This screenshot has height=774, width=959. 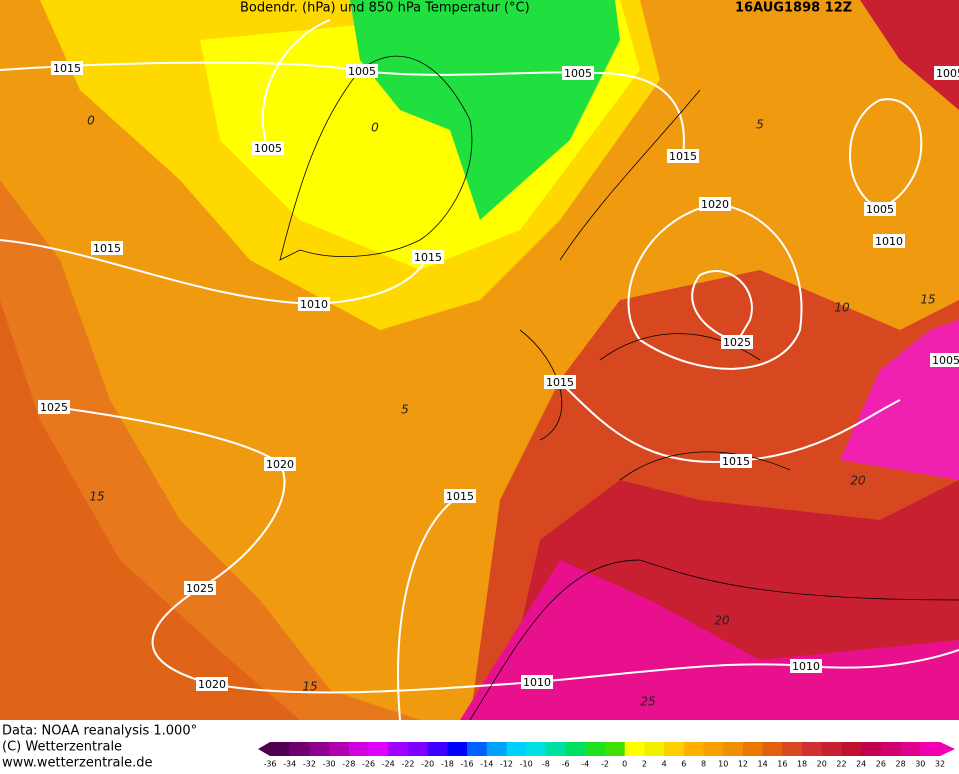 What do you see at coordinates (920, 764) in the screenshot?
I see `colorbar-tick-label: 30` at bounding box center [920, 764].